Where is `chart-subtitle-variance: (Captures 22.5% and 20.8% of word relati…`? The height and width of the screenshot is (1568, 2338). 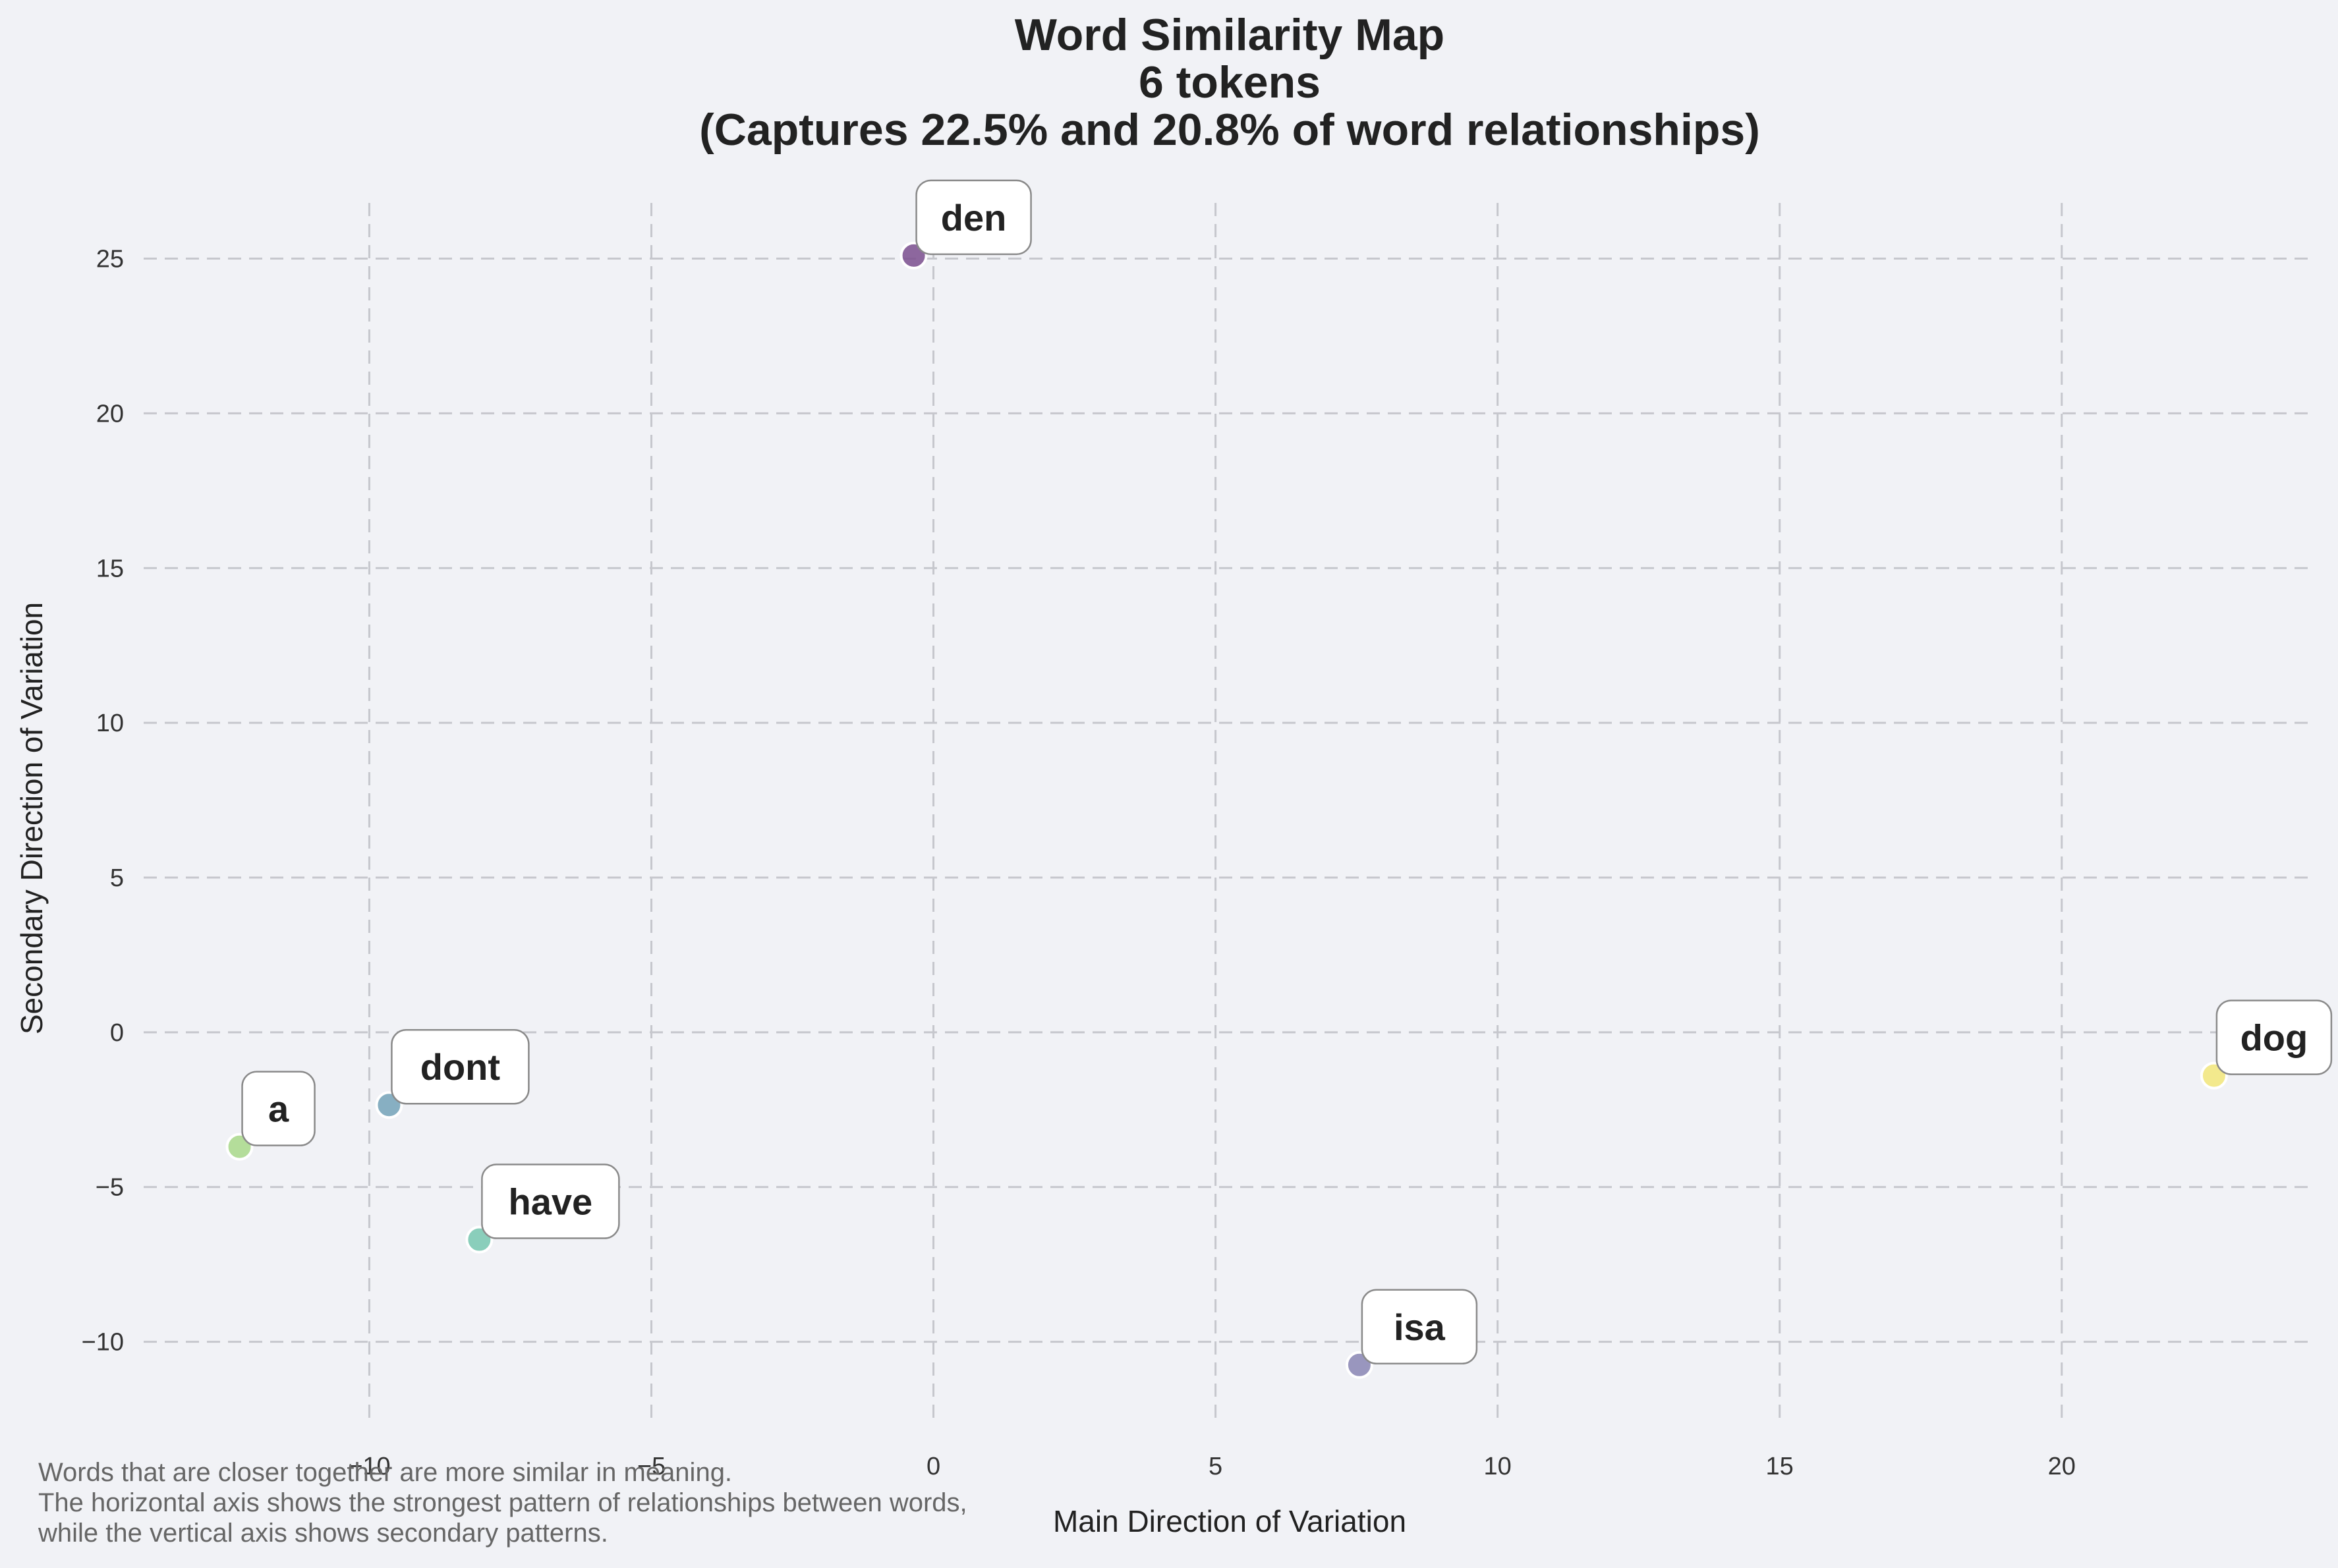
chart-subtitle-variance: (Captures 22.5% and 20.8% of word relati… is located at coordinates (1229, 130).